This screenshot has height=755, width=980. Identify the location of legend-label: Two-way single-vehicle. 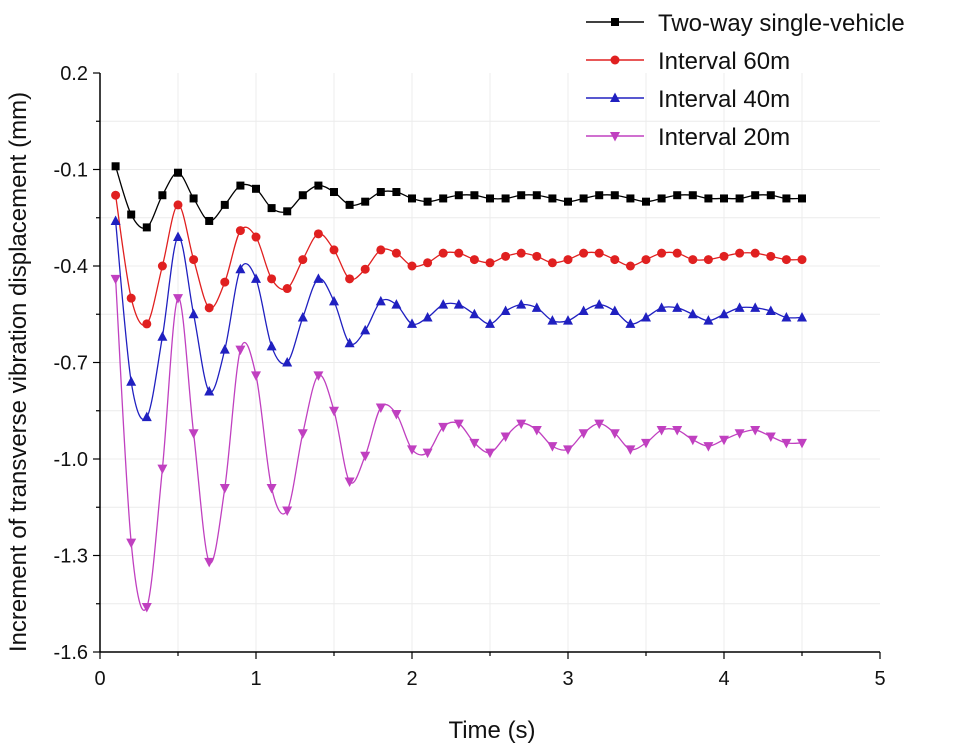
(781, 23).